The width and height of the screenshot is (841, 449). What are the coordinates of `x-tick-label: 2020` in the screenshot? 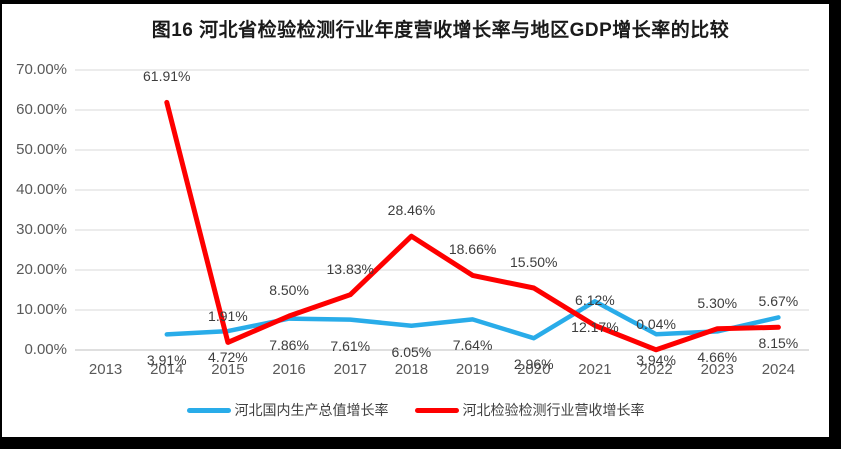 It's located at (534, 369).